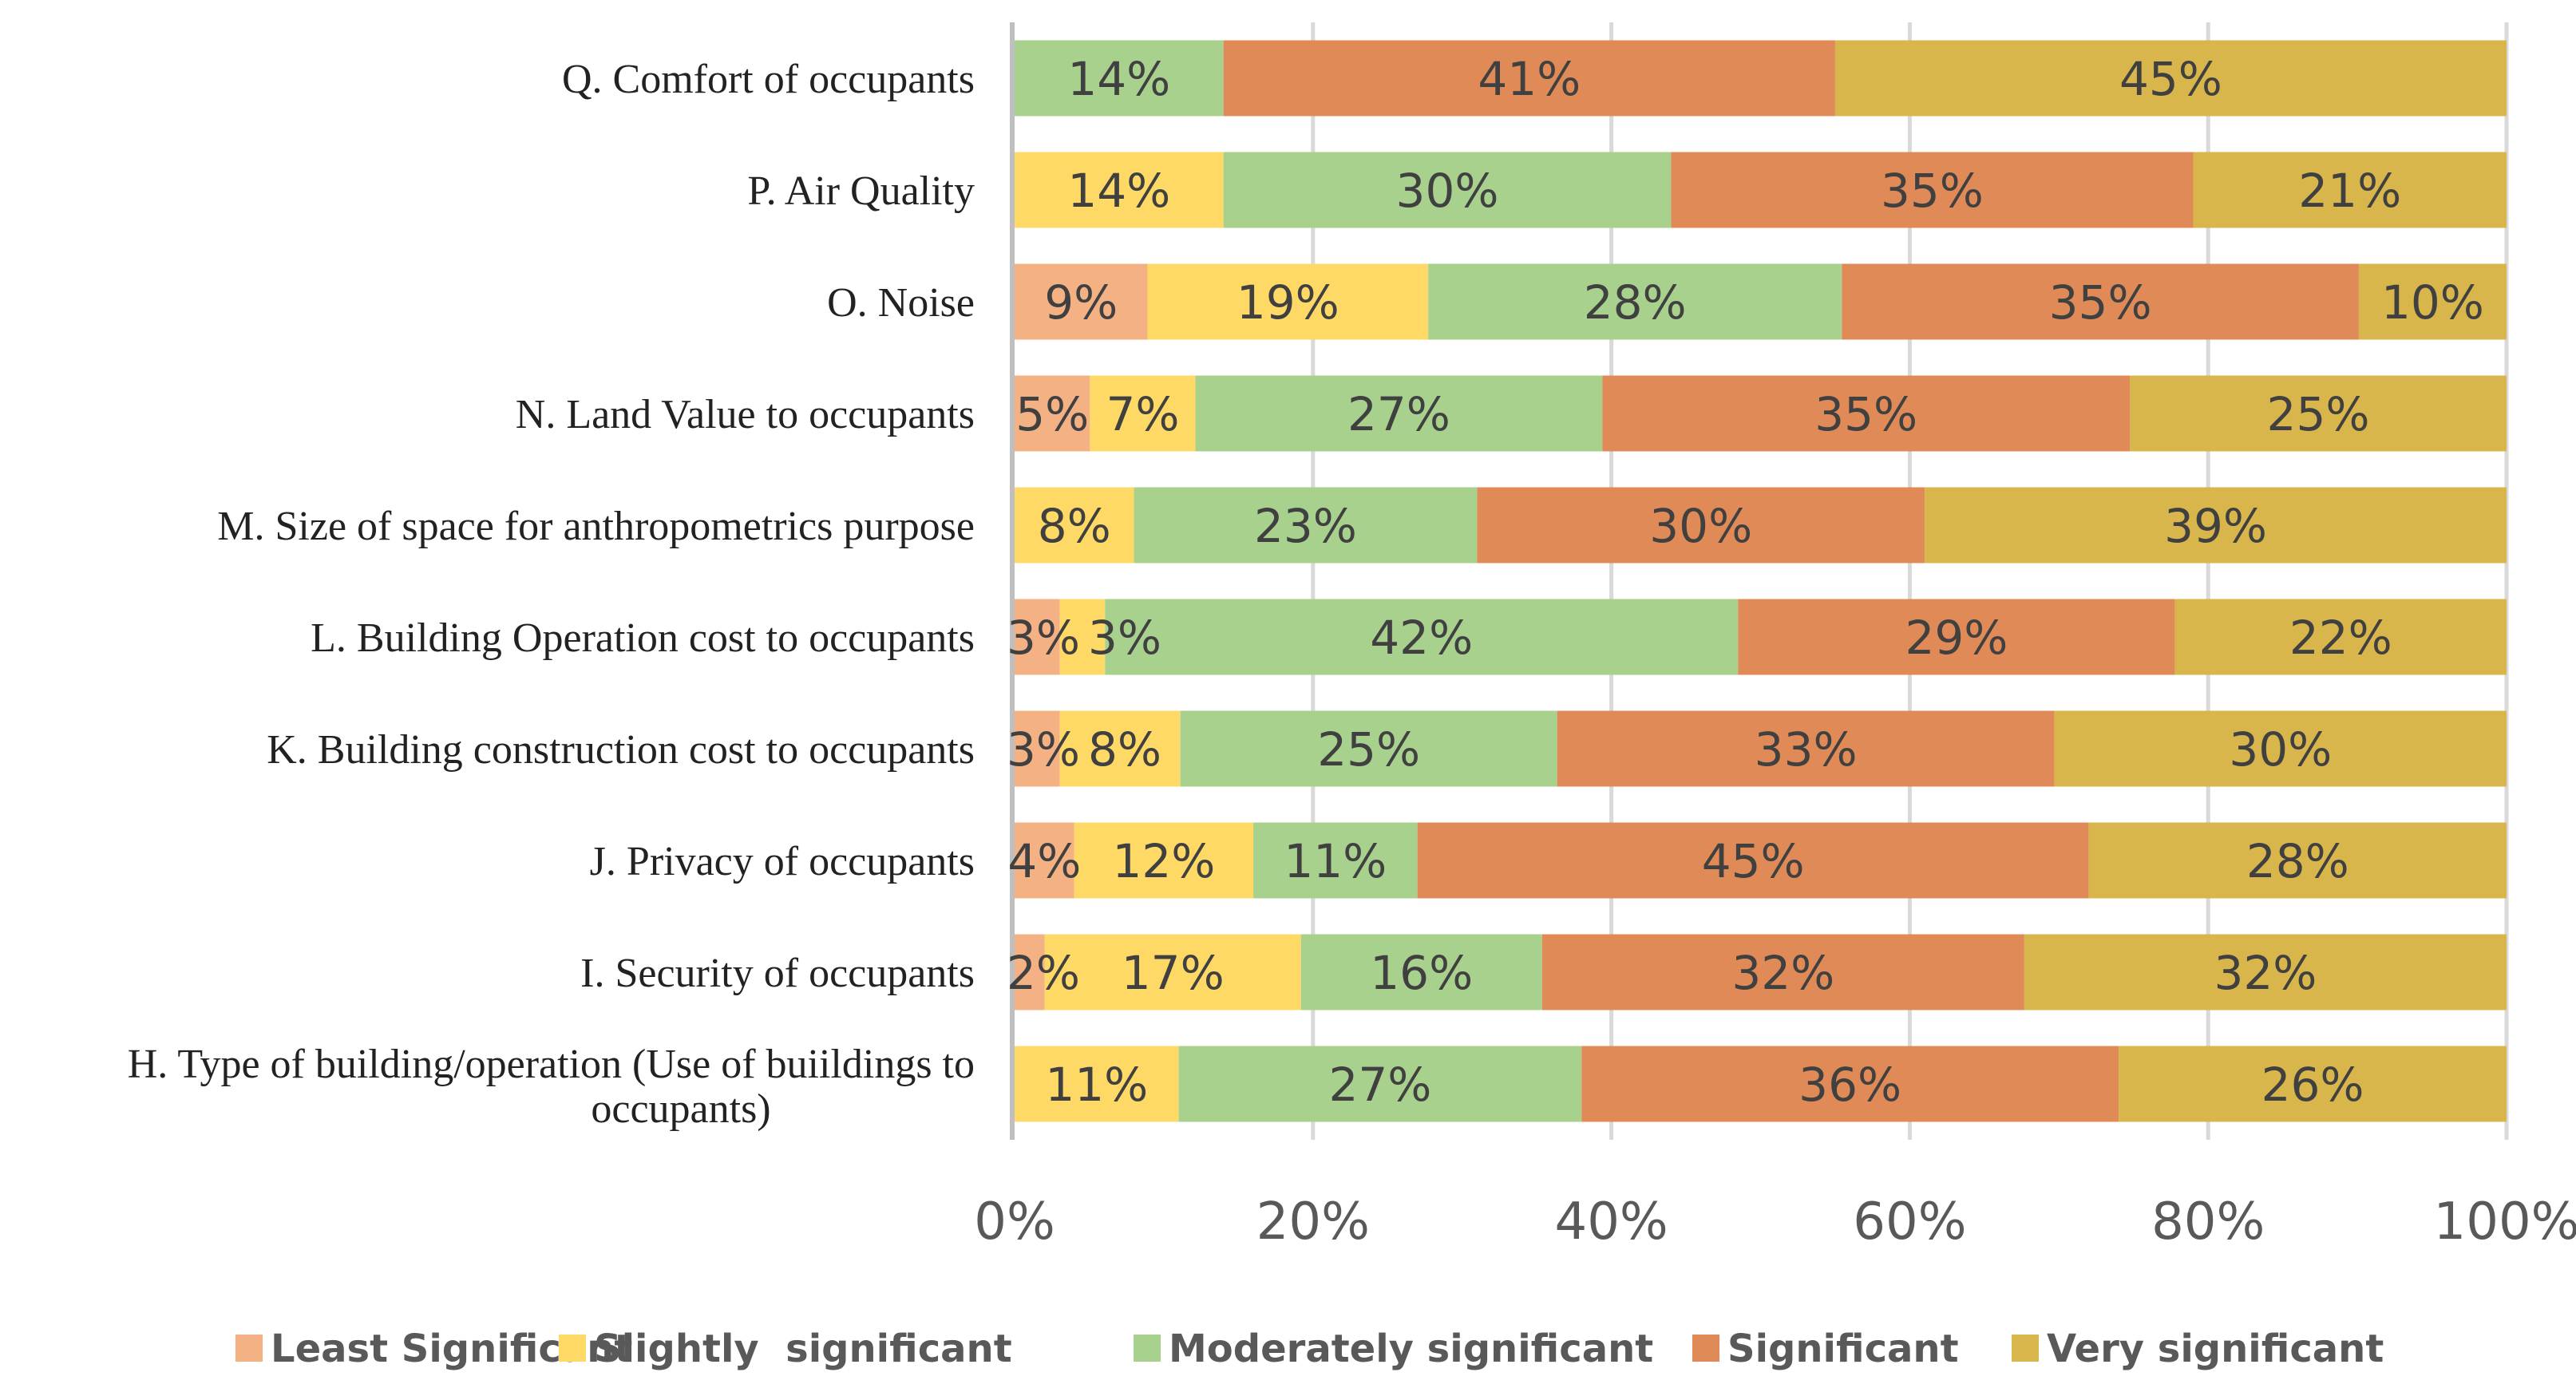  I want to click on data-label: 2%, so click(1043, 973).